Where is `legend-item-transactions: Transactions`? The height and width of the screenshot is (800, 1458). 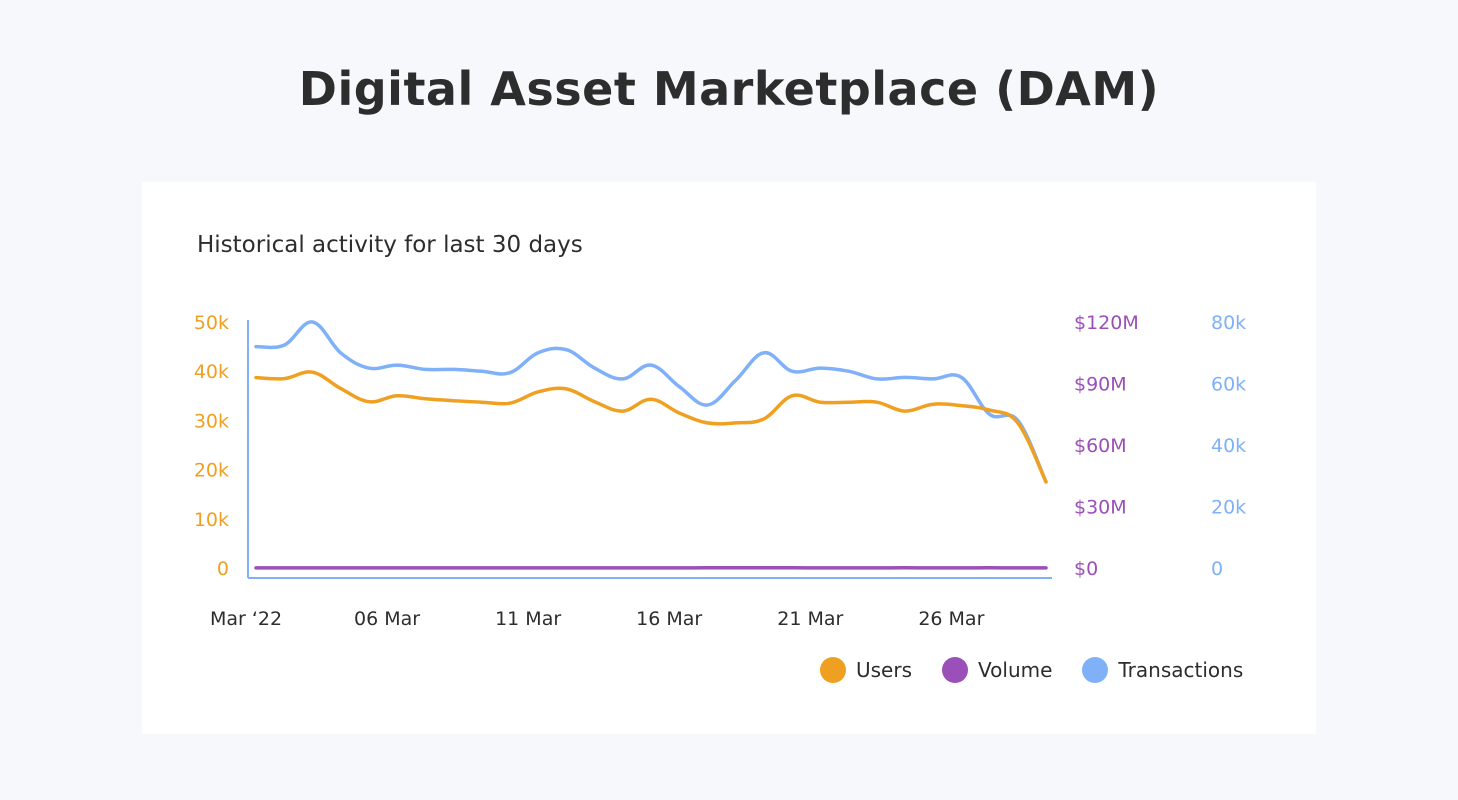
legend-item-transactions: Transactions is located at coordinates (1162, 670).